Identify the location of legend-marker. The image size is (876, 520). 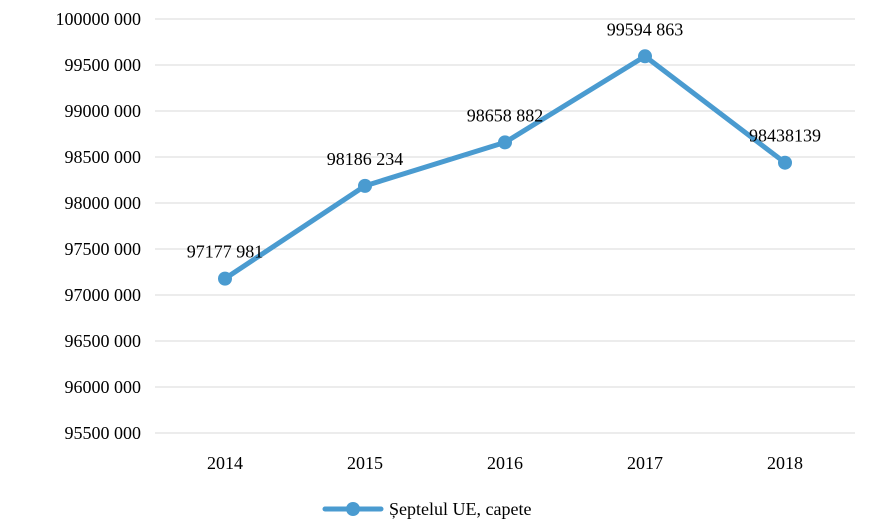
(353, 509).